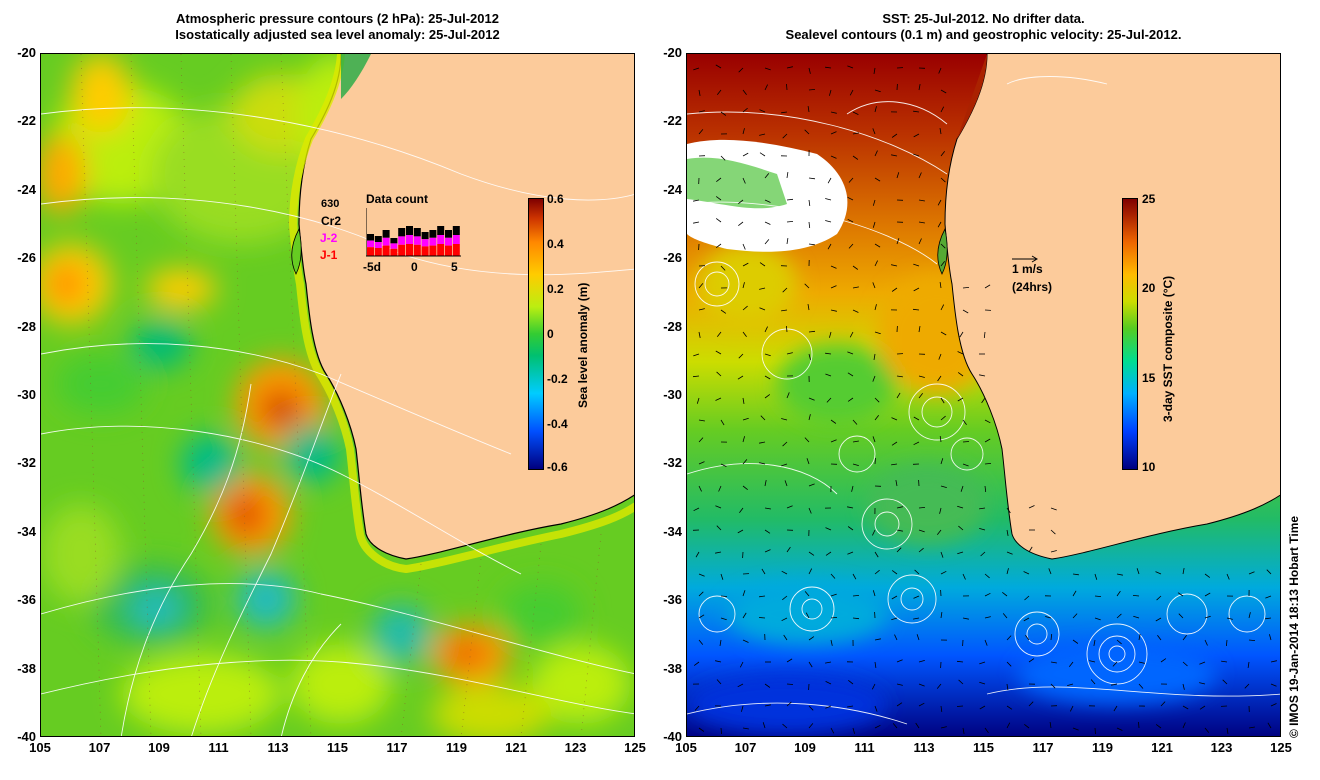 The image size is (1320, 780). What do you see at coordinates (1294, 626) in the screenshot?
I see `imos-credit: © IMOS 19-Jan-2014 18:13 Hobart Time` at bounding box center [1294, 626].